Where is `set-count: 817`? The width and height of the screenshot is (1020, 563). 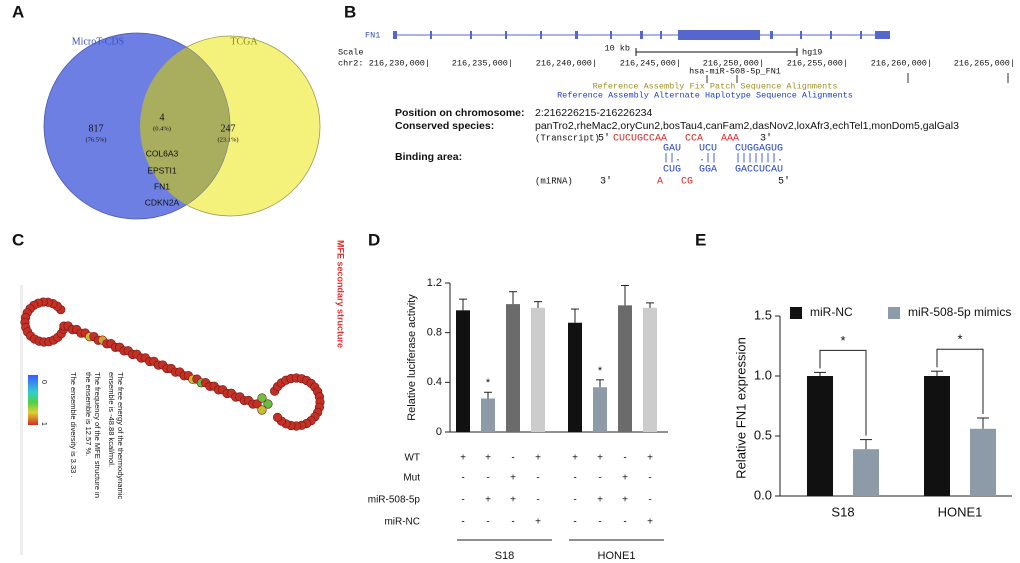
set-count: 817 is located at coordinates (96, 128).